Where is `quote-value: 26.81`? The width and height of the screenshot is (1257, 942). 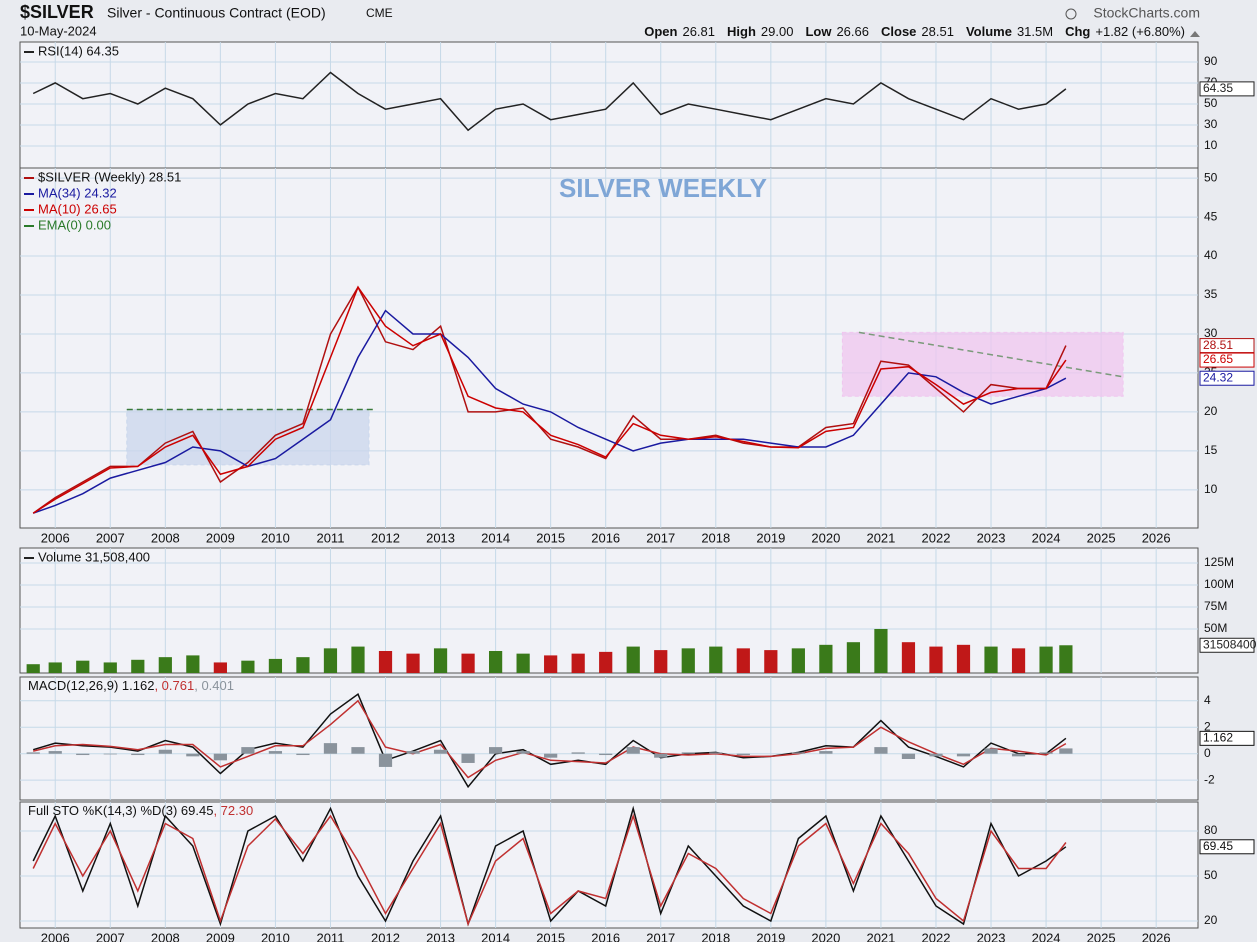
quote-value: 26.81 is located at coordinates (698, 31).